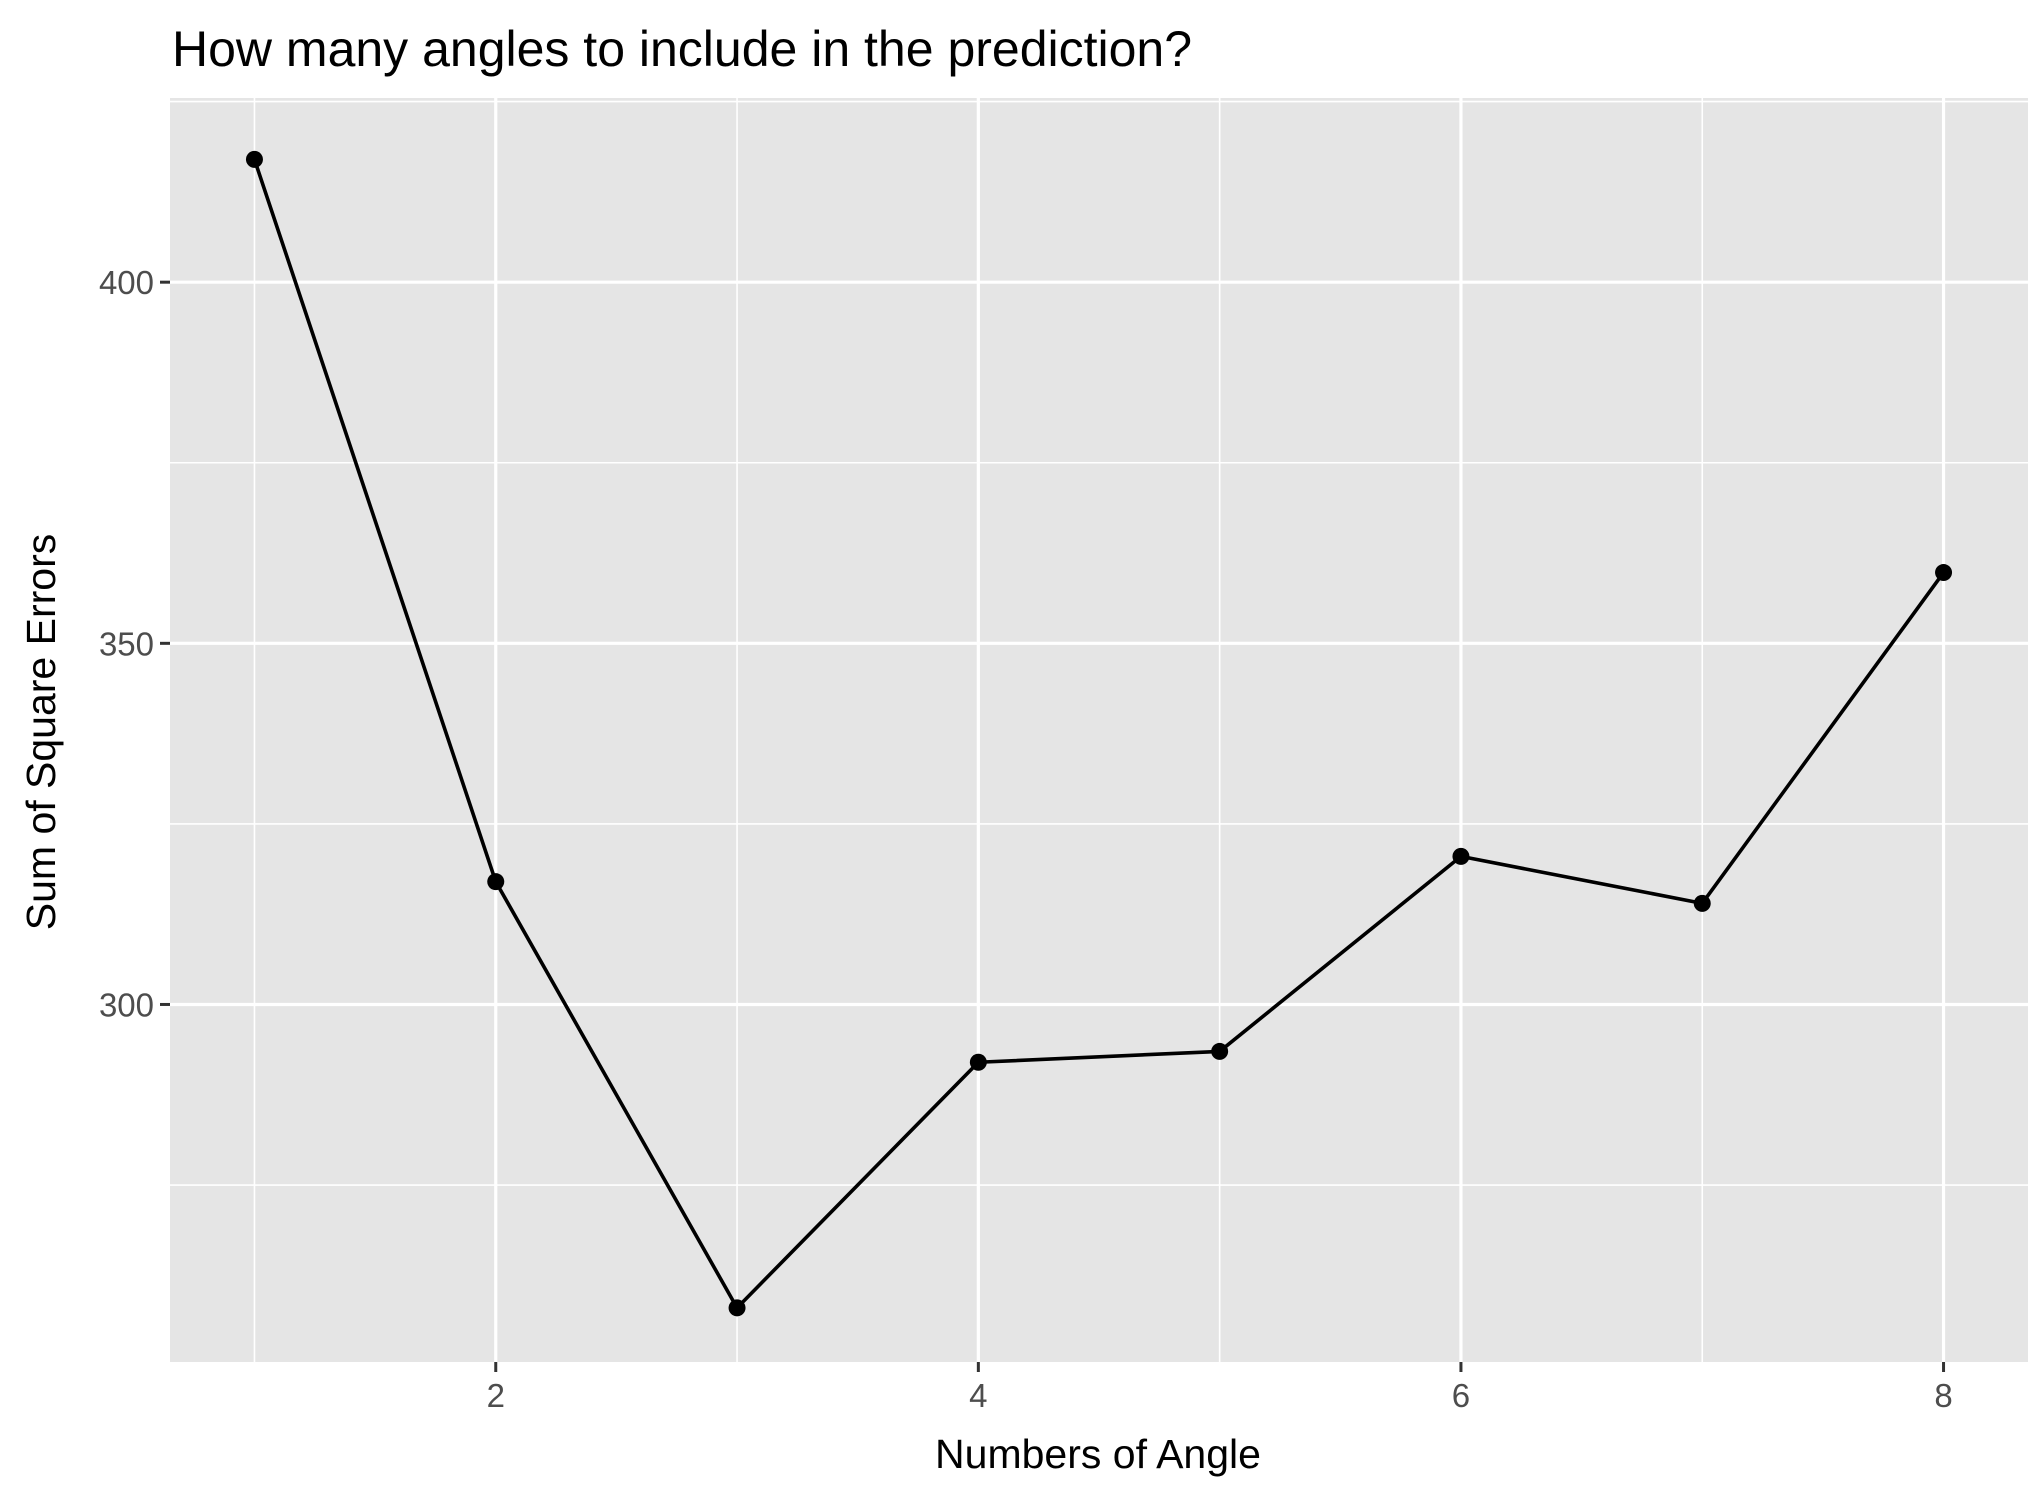  Describe the element at coordinates (1098, 1454) in the screenshot. I see `x-axis-title: Numbers of Angle` at that location.